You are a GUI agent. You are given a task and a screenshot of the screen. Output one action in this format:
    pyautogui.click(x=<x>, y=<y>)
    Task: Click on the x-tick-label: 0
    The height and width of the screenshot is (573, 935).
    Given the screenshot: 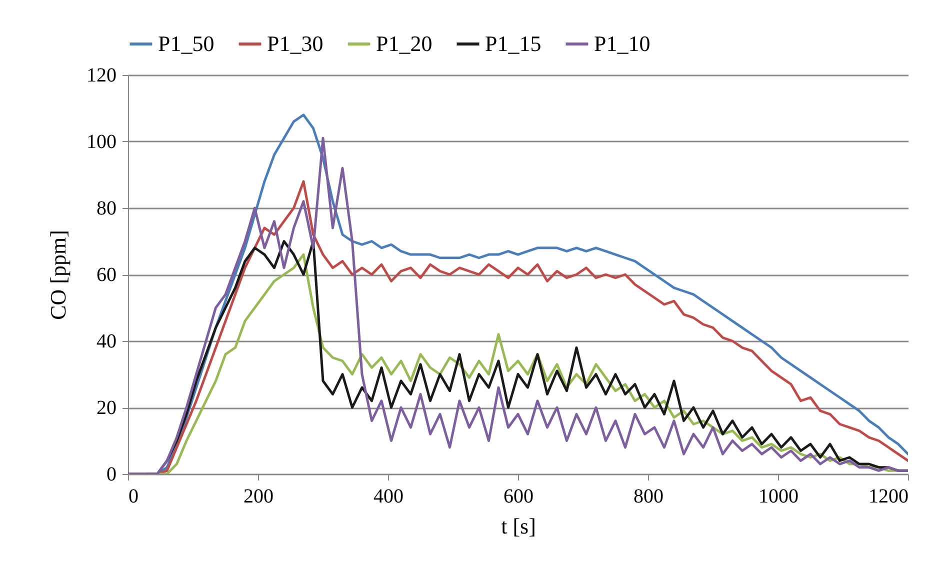 What is the action you would take?
    pyautogui.click(x=133, y=497)
    